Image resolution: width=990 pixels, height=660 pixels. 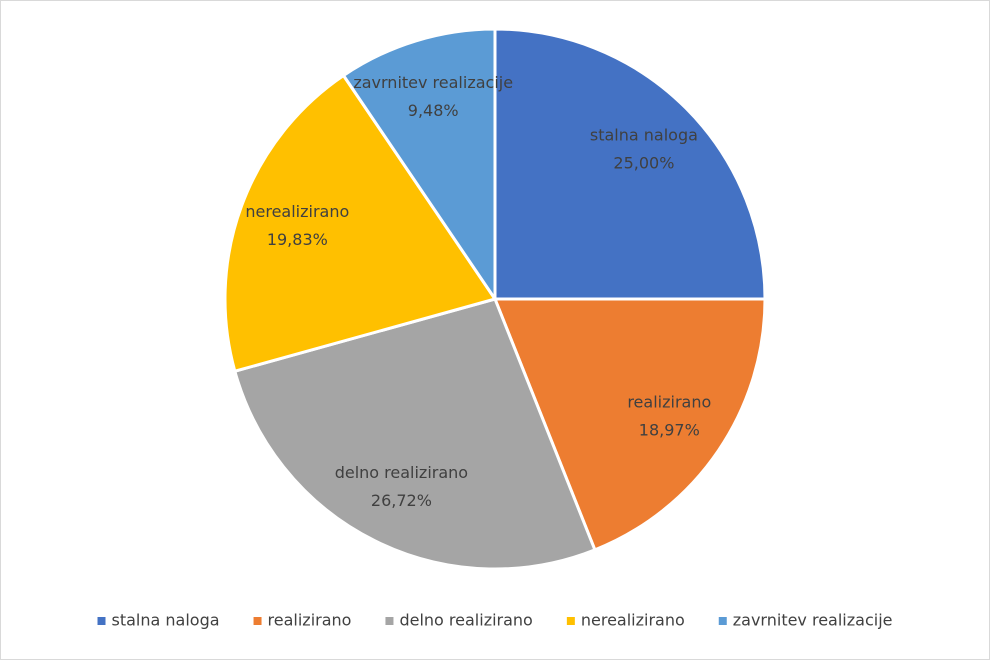 I want to click on slice-value-label: 9,48%, so click(x=433, y=110).